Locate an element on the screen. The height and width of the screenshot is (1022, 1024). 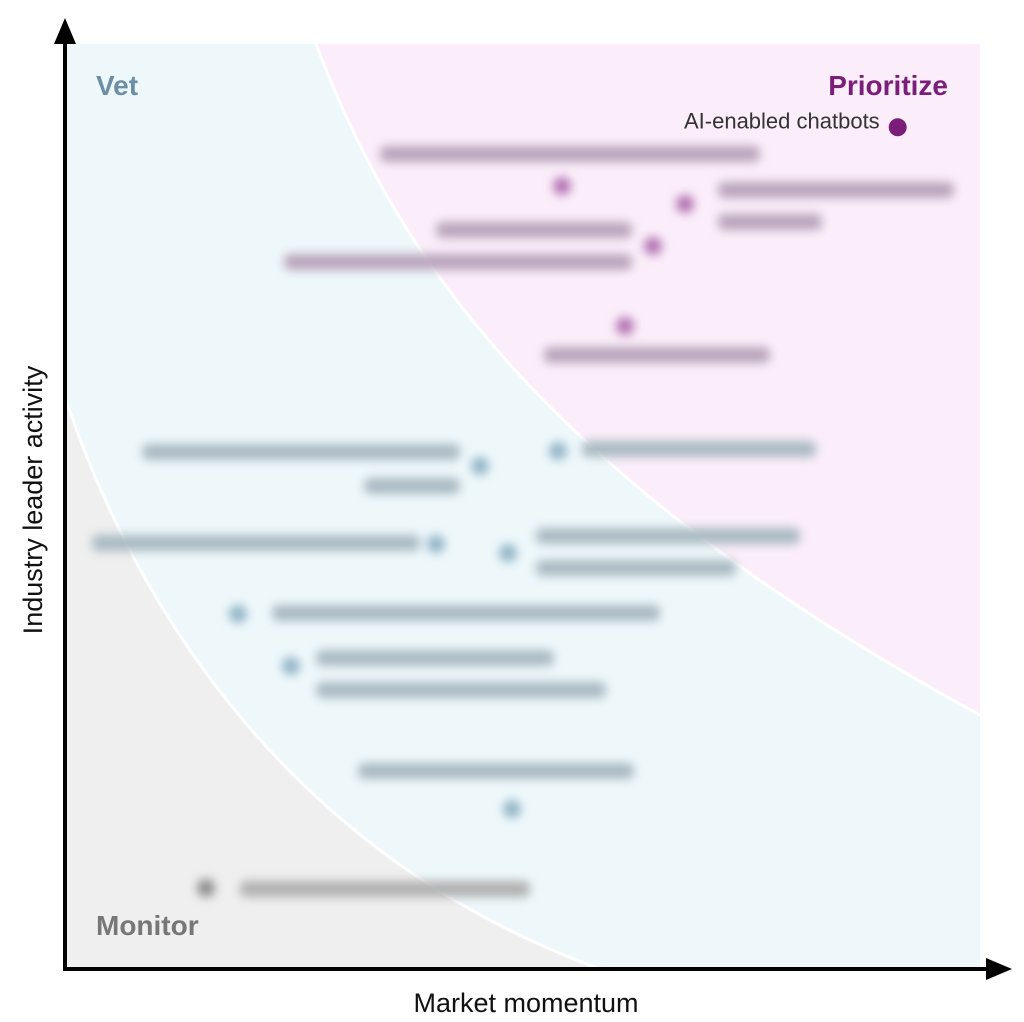
x-axis-arrow-icon is located at coordinates (999, 969).